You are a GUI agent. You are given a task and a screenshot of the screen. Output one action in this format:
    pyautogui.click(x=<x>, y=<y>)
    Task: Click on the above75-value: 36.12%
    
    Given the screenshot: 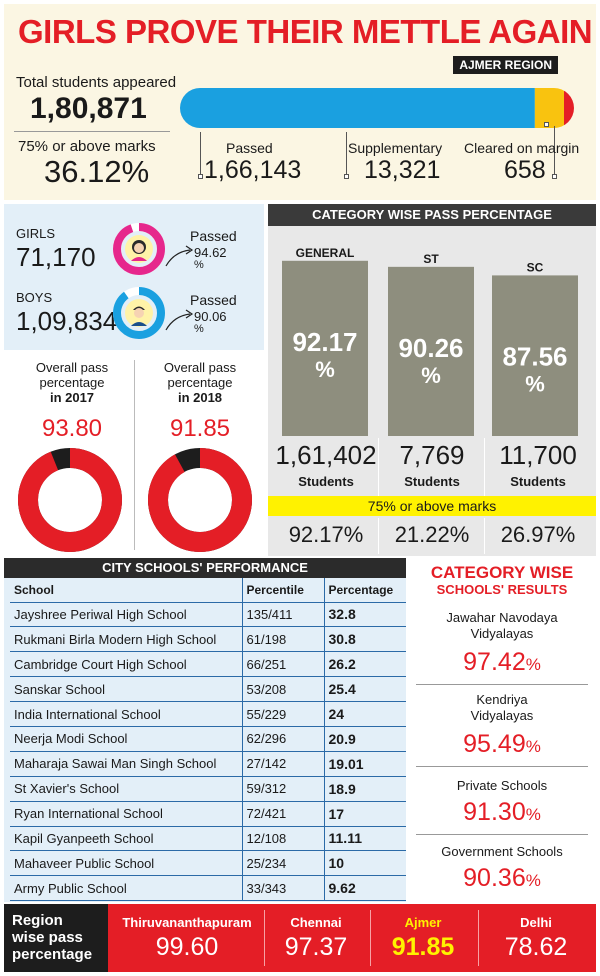 What is the action you would take?
    pyautogui.click(x=97, y=171)
    